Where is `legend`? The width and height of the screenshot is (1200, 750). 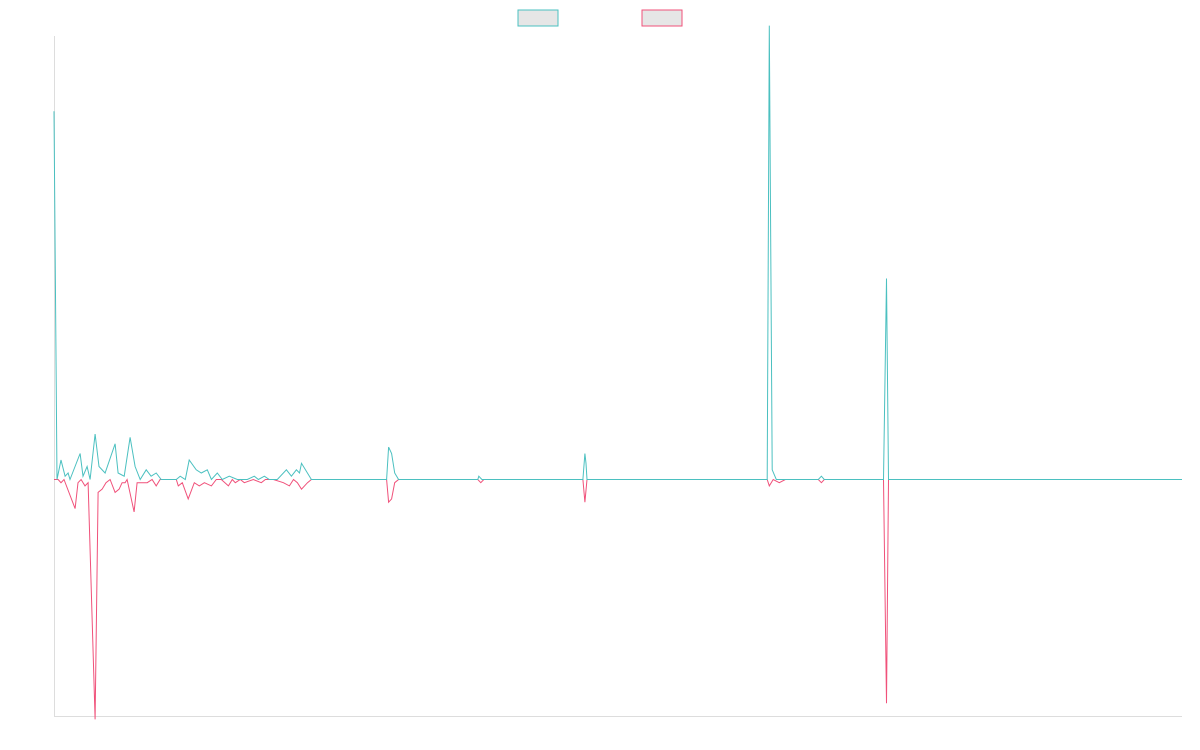 legend is located at coordinates (600, 18).